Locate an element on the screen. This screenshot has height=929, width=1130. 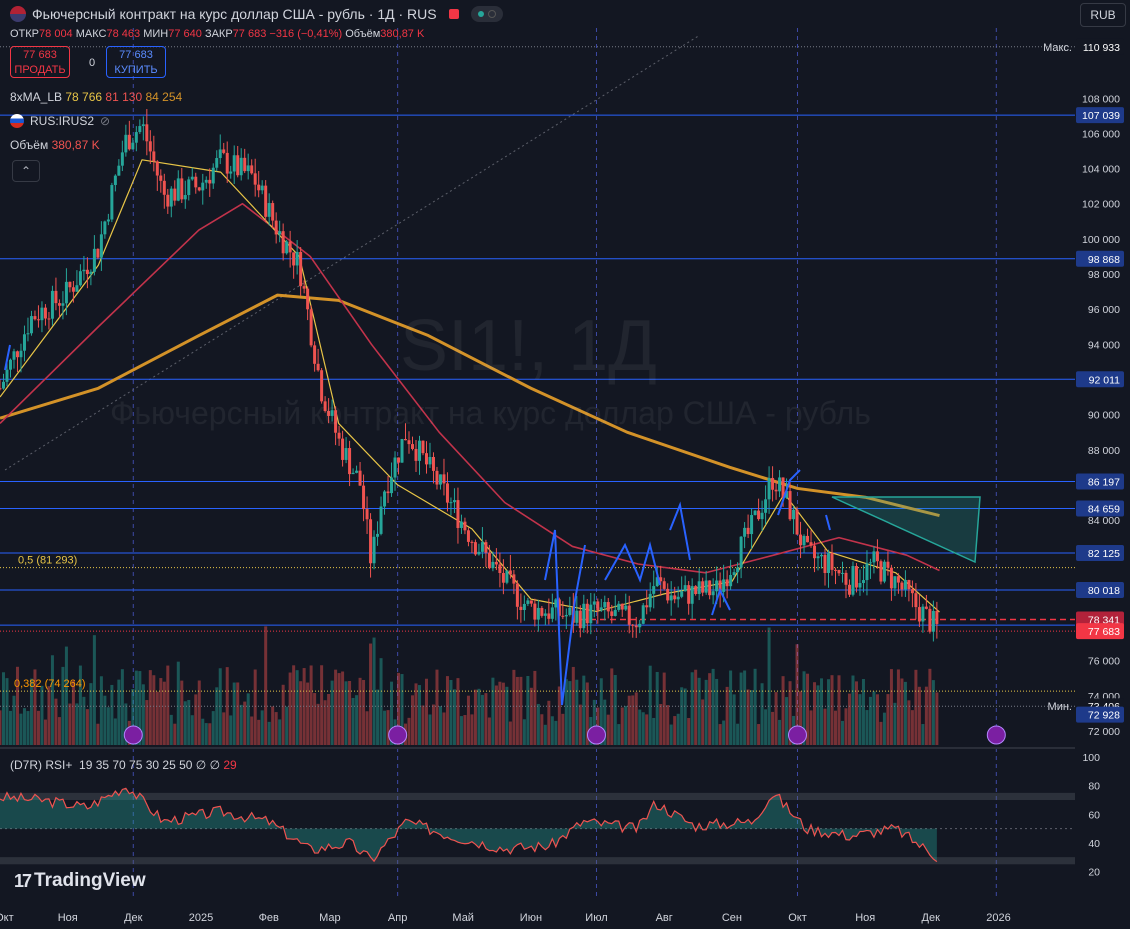
rsi-legend: (D7R) RSI+ 19 35 70 75 30 25 50 ∅ ∅ 29 is located at coordinates (123, 765).